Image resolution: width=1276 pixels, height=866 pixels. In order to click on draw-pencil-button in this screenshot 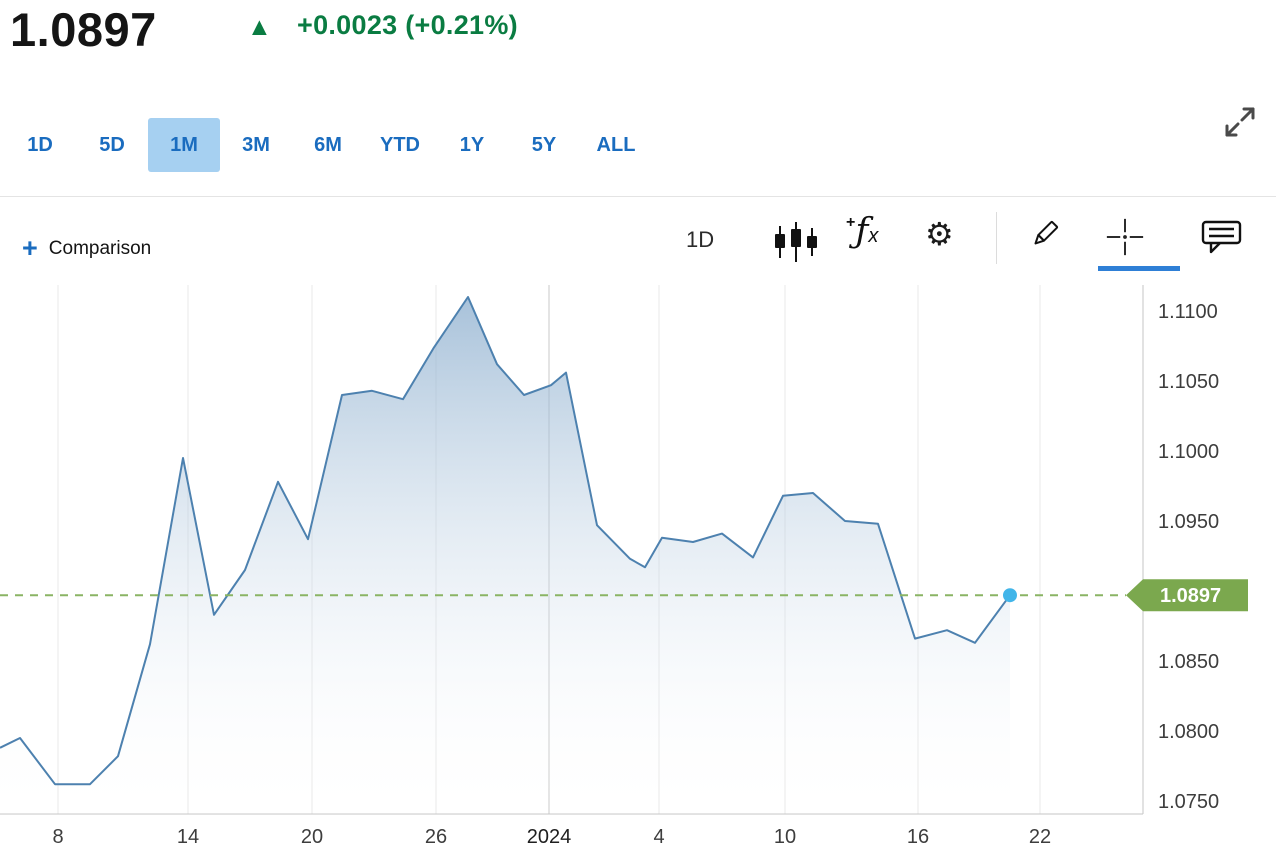, I will do `click(1044, 237)`.